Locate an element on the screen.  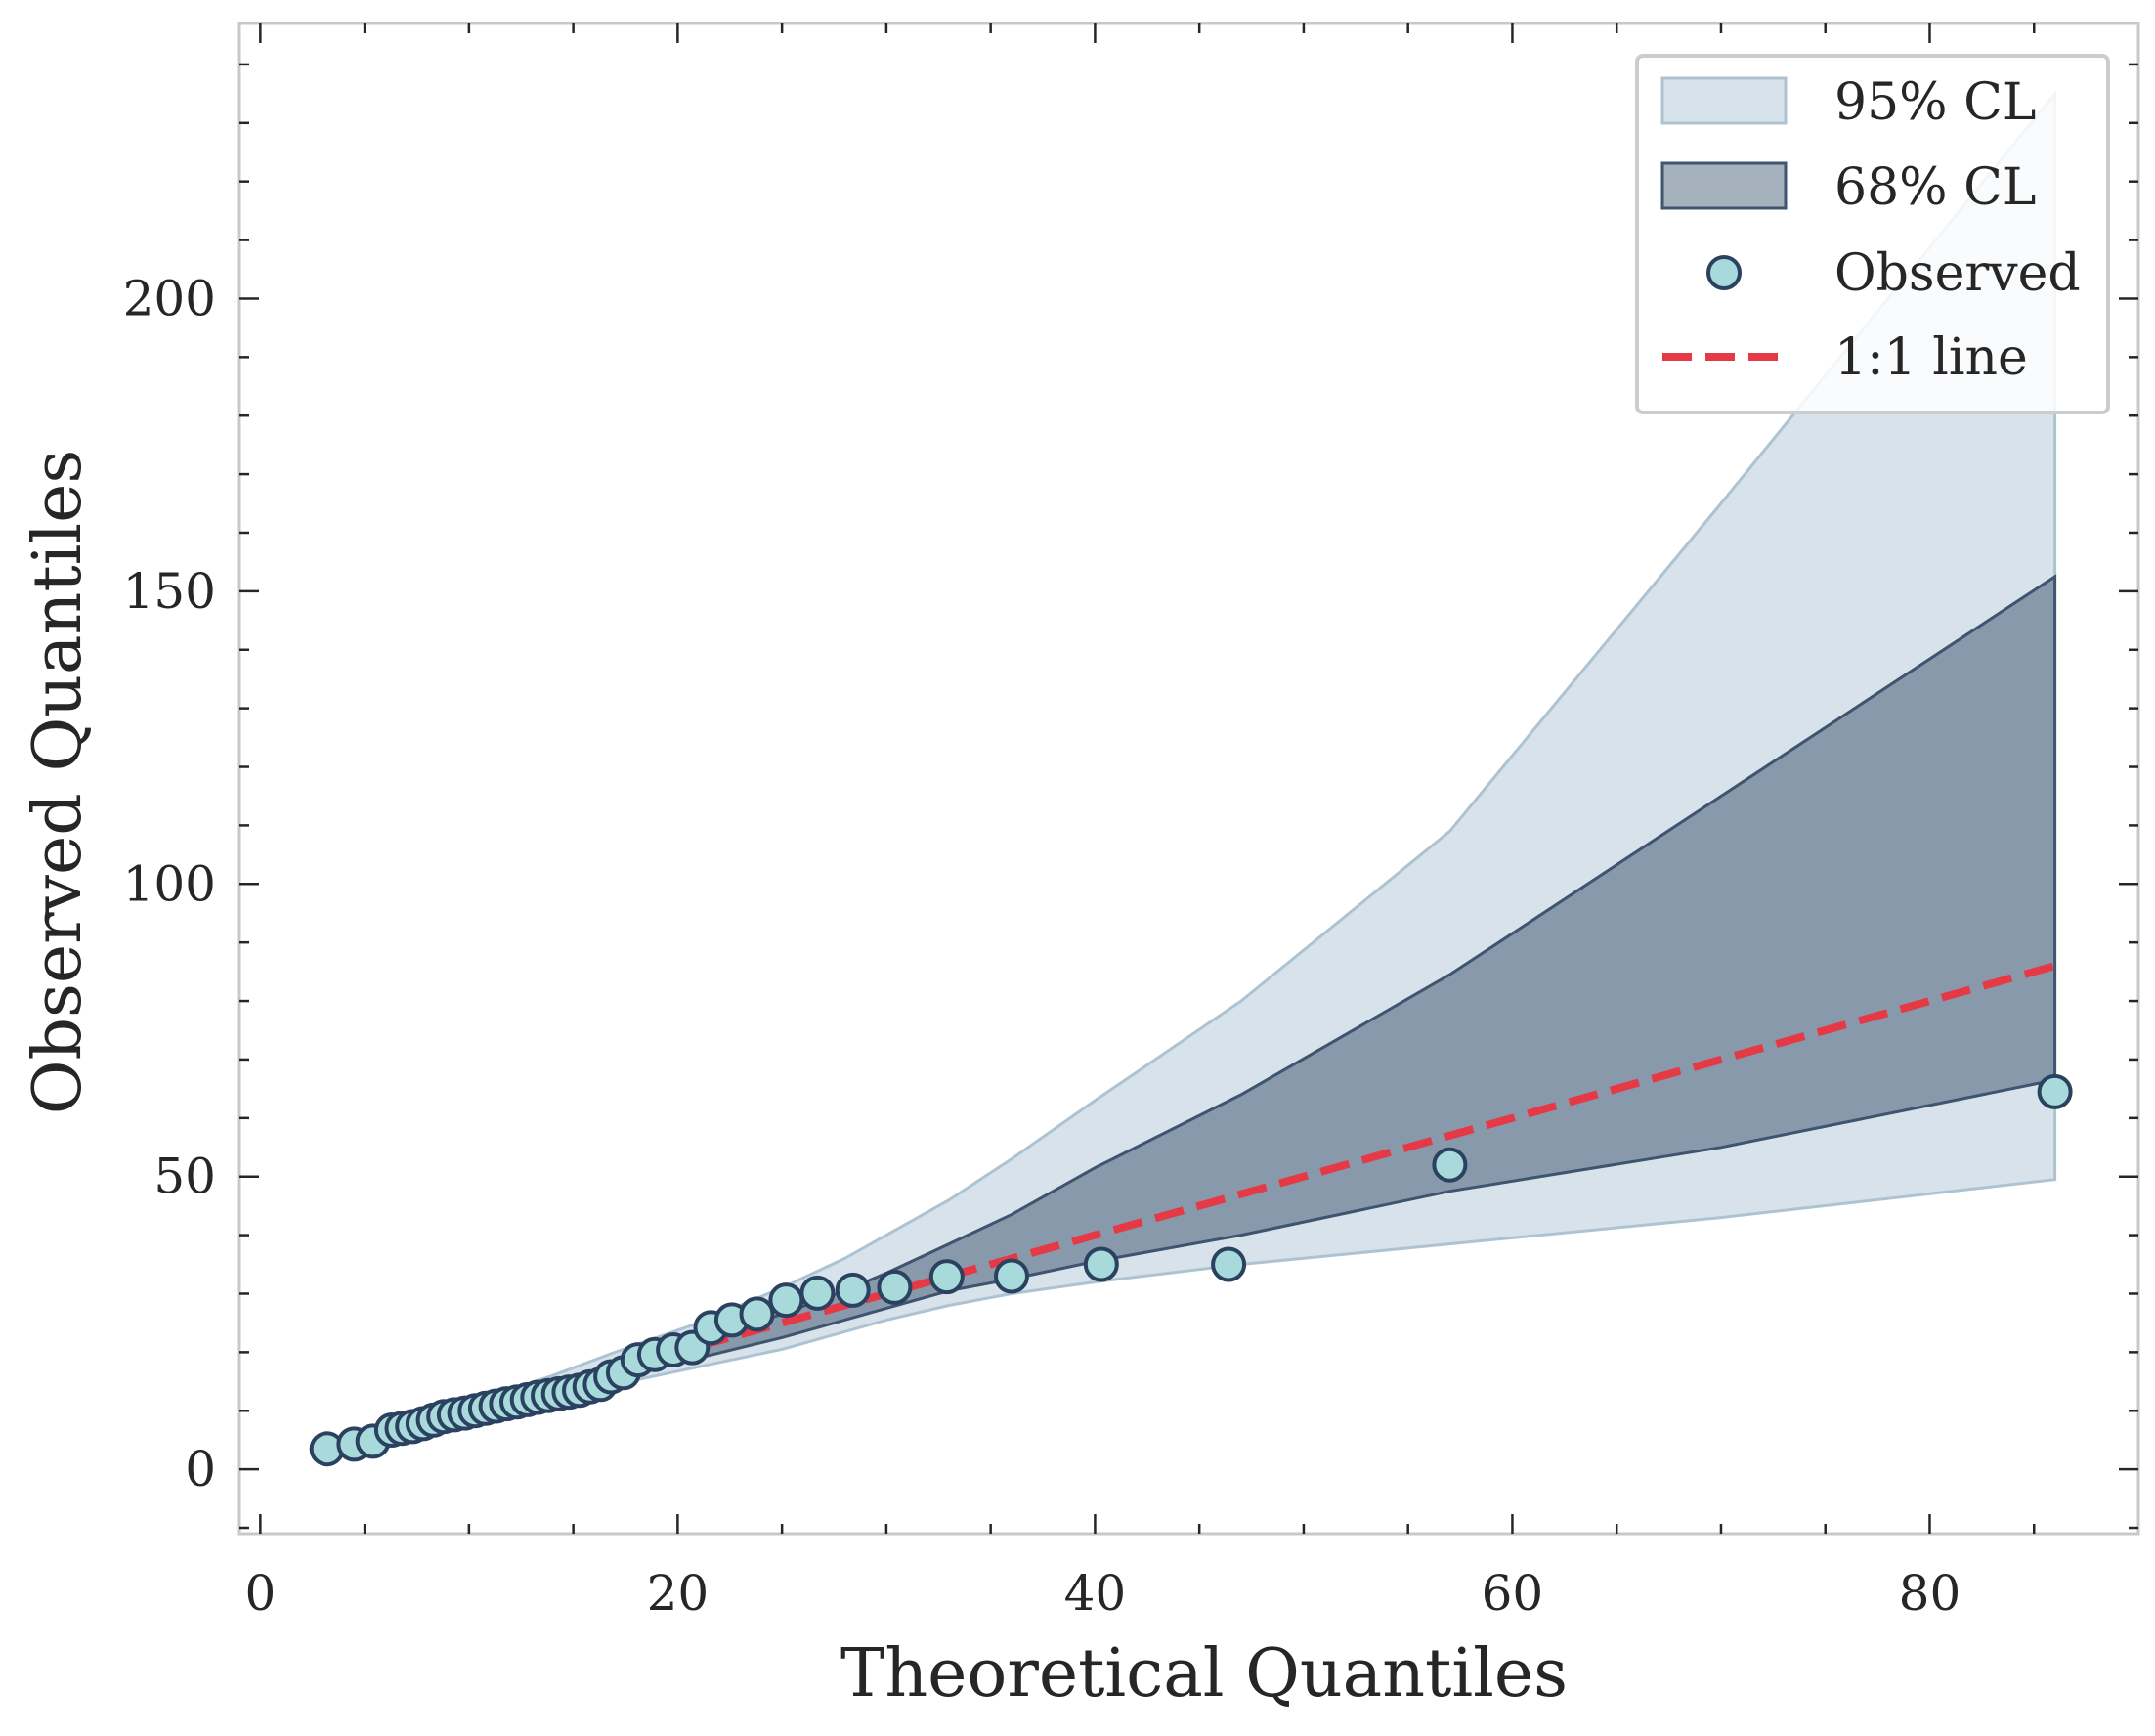
y-tick-label: 0 is located at coordinates (201, 1469).